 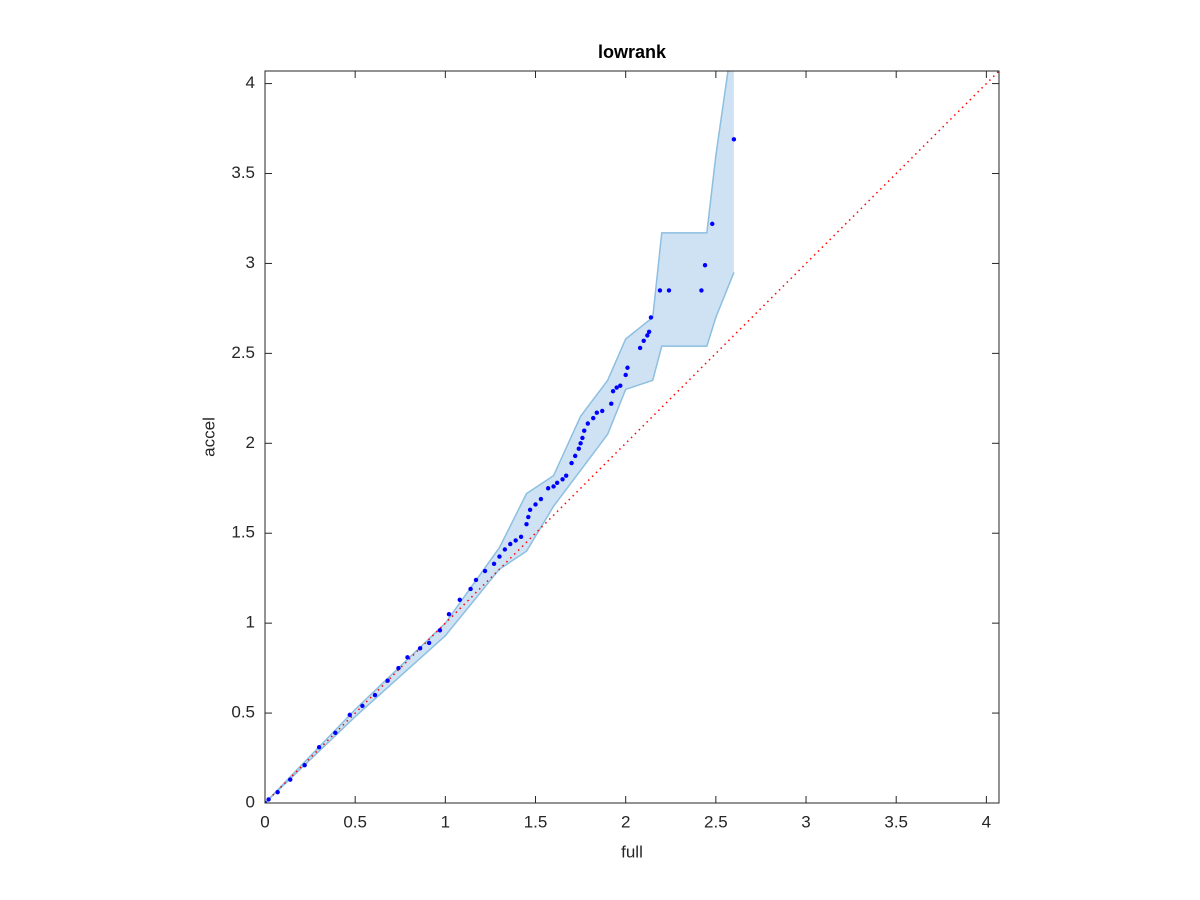 What do you see at coordinates (805, 821) in the screenshot?
I see `x-tick-label: 3` at bounding box center [805, 821].